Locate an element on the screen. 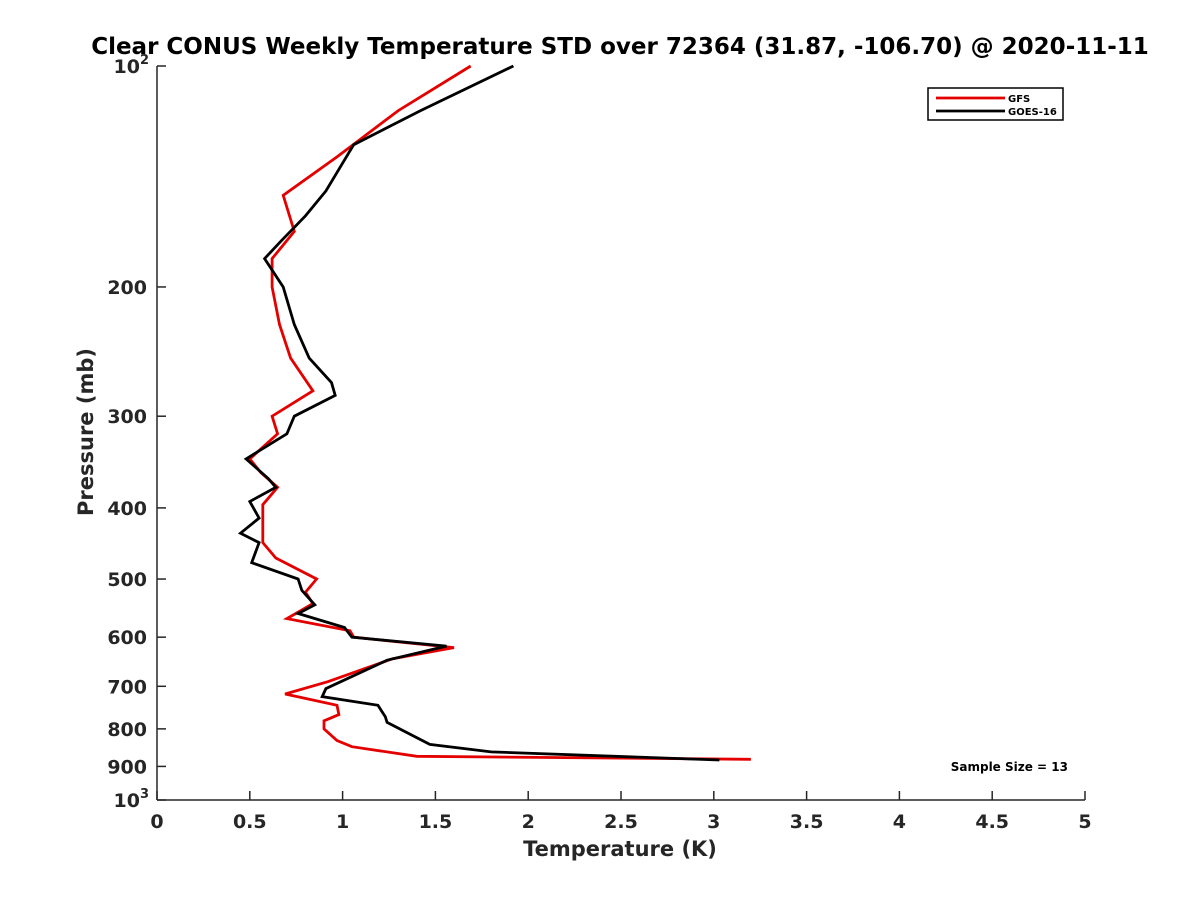 The width and height of the screenshot is (1200, 900). x-tick-label: 5 is located at coordinates (1084, 822).